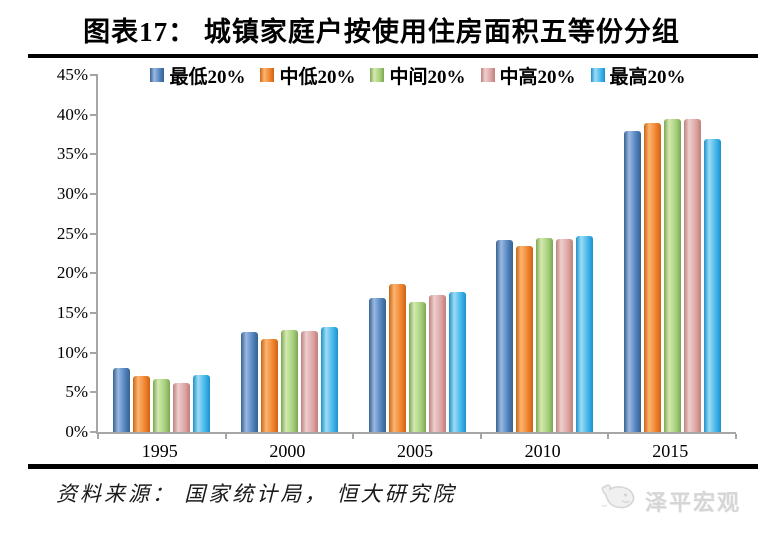 This screenshot has height=541, width=763. I want to click on y-axis-tick-label: 35%, so click(72, 154).